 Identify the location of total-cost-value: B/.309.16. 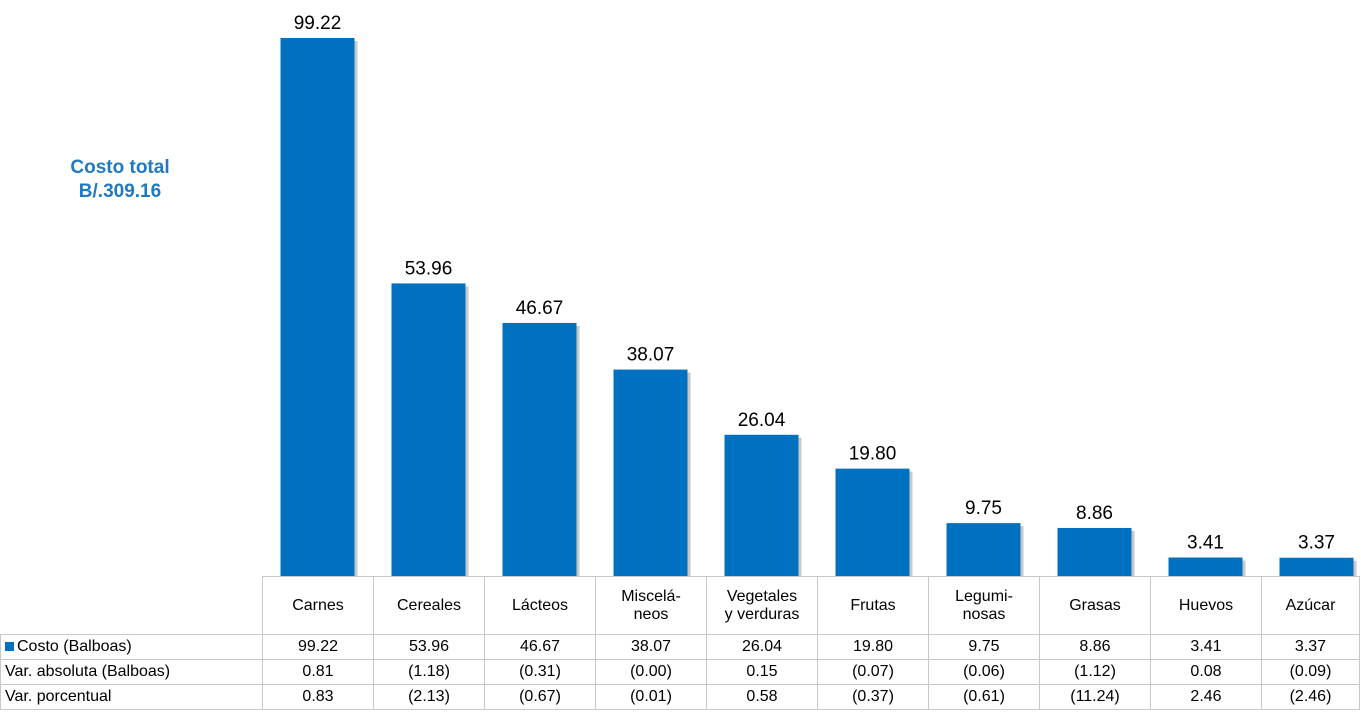
(120, 191).